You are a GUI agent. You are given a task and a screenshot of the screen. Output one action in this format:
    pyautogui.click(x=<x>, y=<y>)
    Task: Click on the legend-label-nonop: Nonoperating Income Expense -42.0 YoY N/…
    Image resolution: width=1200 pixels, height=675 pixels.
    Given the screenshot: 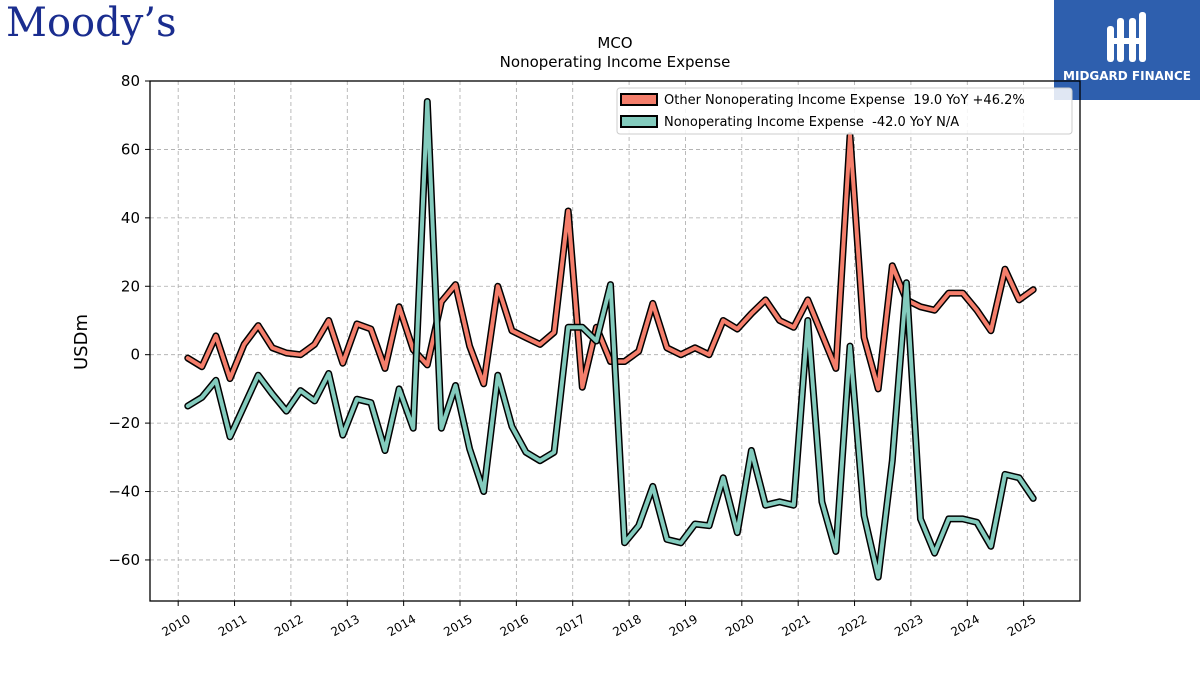 What is the action you would take?
    pyautogui.click(x=811, y=122)
    